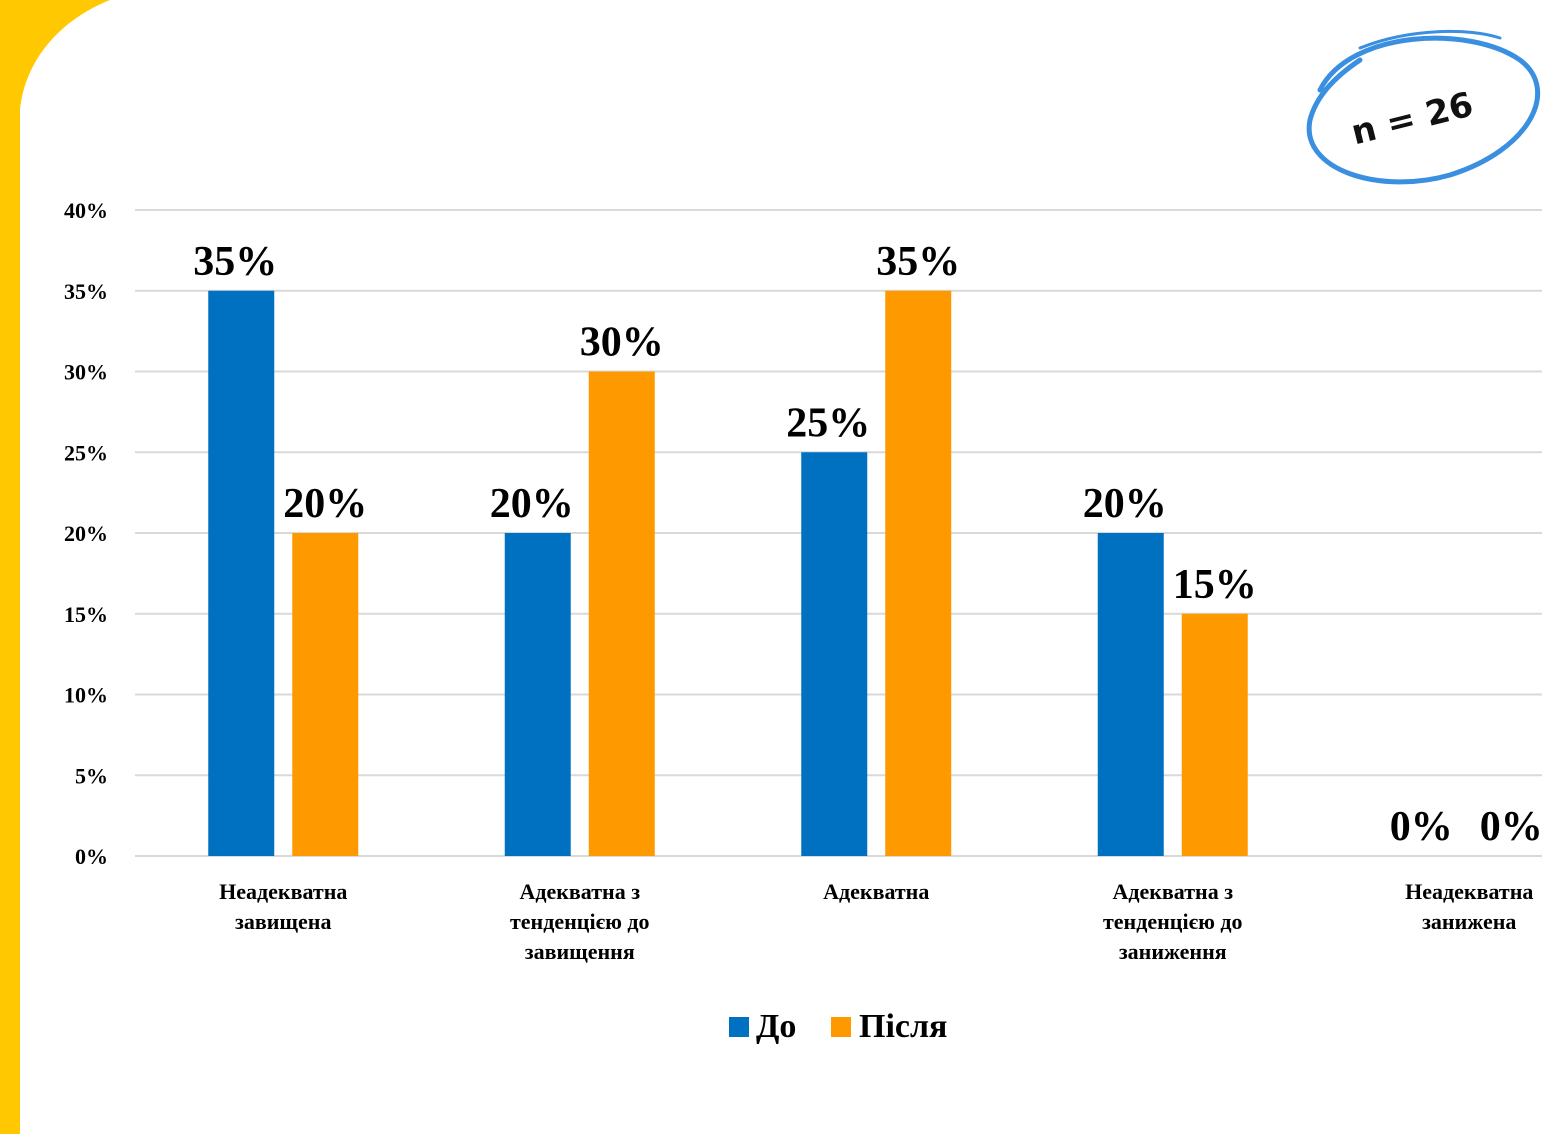 This screenshot has width=1542, height=1134. What do you see at coordinates (91, 856) in the screenshot?
I see `y-tick-label: 0%` at bounding box center [91, 856].